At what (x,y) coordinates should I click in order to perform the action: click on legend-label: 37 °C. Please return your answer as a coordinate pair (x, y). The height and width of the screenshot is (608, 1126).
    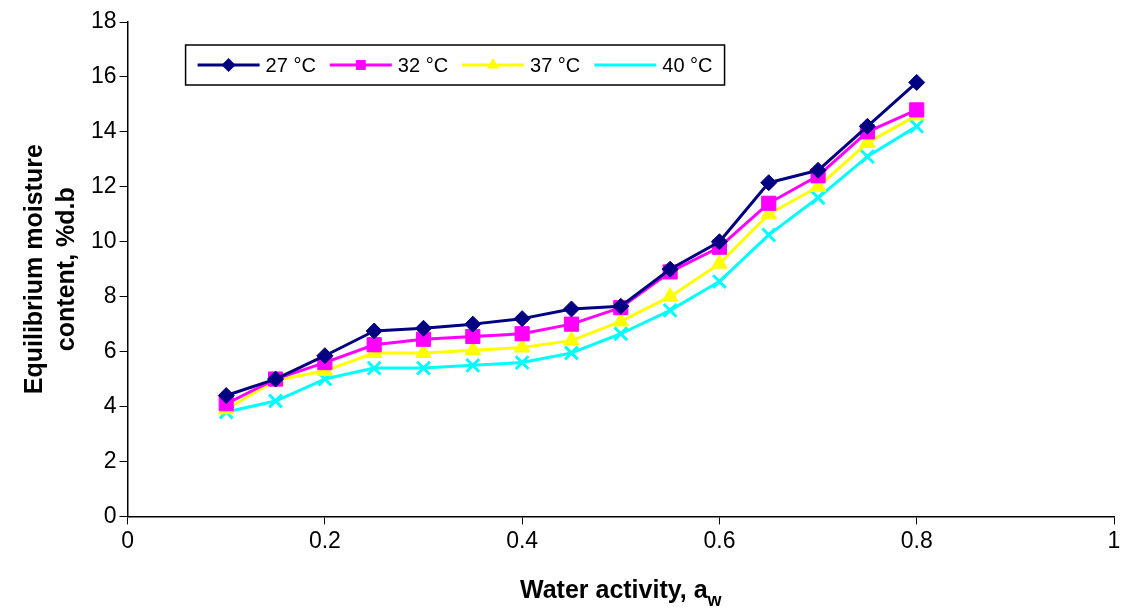
    Looking at the image, I should click on (555, 64).